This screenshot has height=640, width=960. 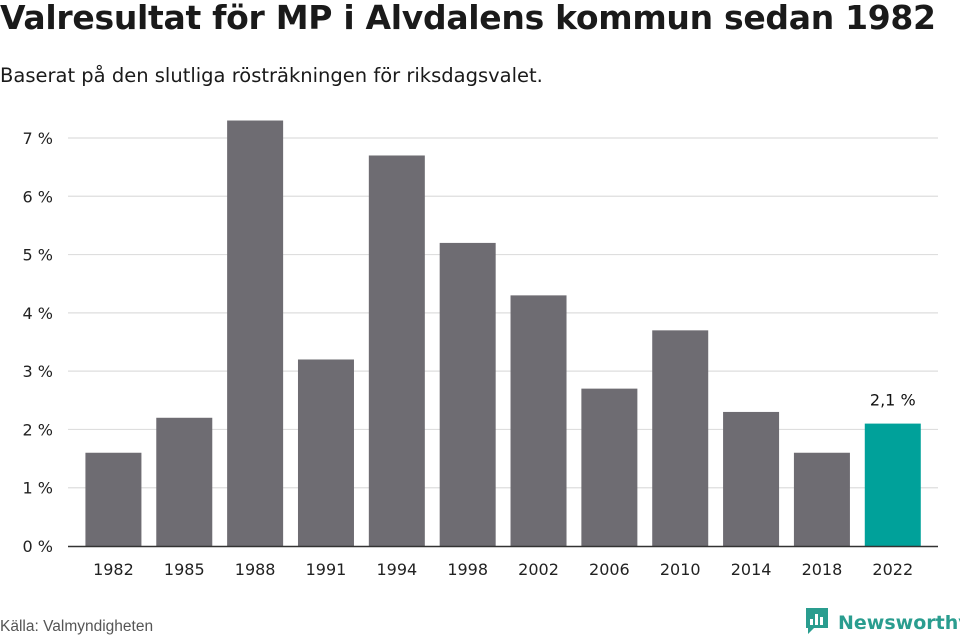 I want to click on newsworthy-brand: Newsworthy, so click(x=882, y=623).